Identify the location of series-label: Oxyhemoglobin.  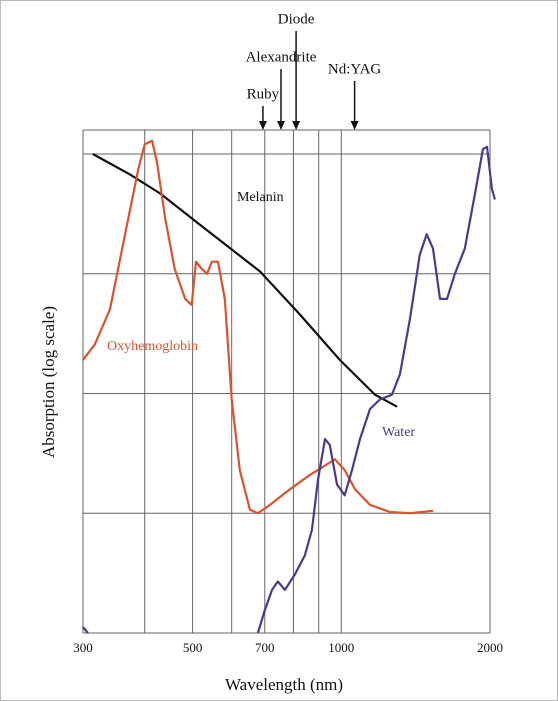
(152, 346).